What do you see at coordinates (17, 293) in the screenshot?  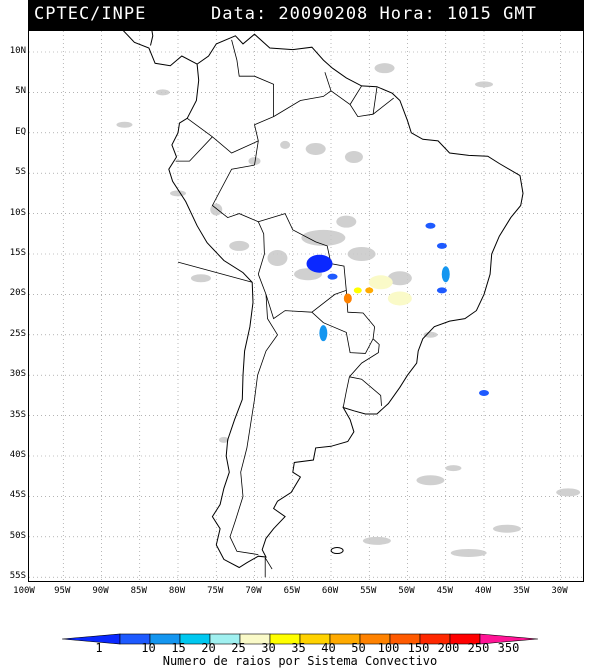 I see `lat-label: 20S` at bounding box center [17, 293].